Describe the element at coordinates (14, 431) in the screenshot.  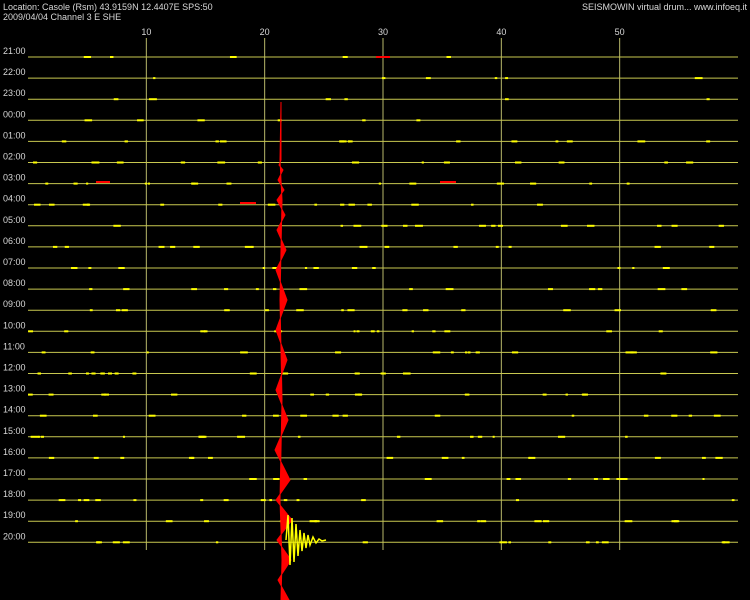
I see `hour-label: 15:00` at that location.